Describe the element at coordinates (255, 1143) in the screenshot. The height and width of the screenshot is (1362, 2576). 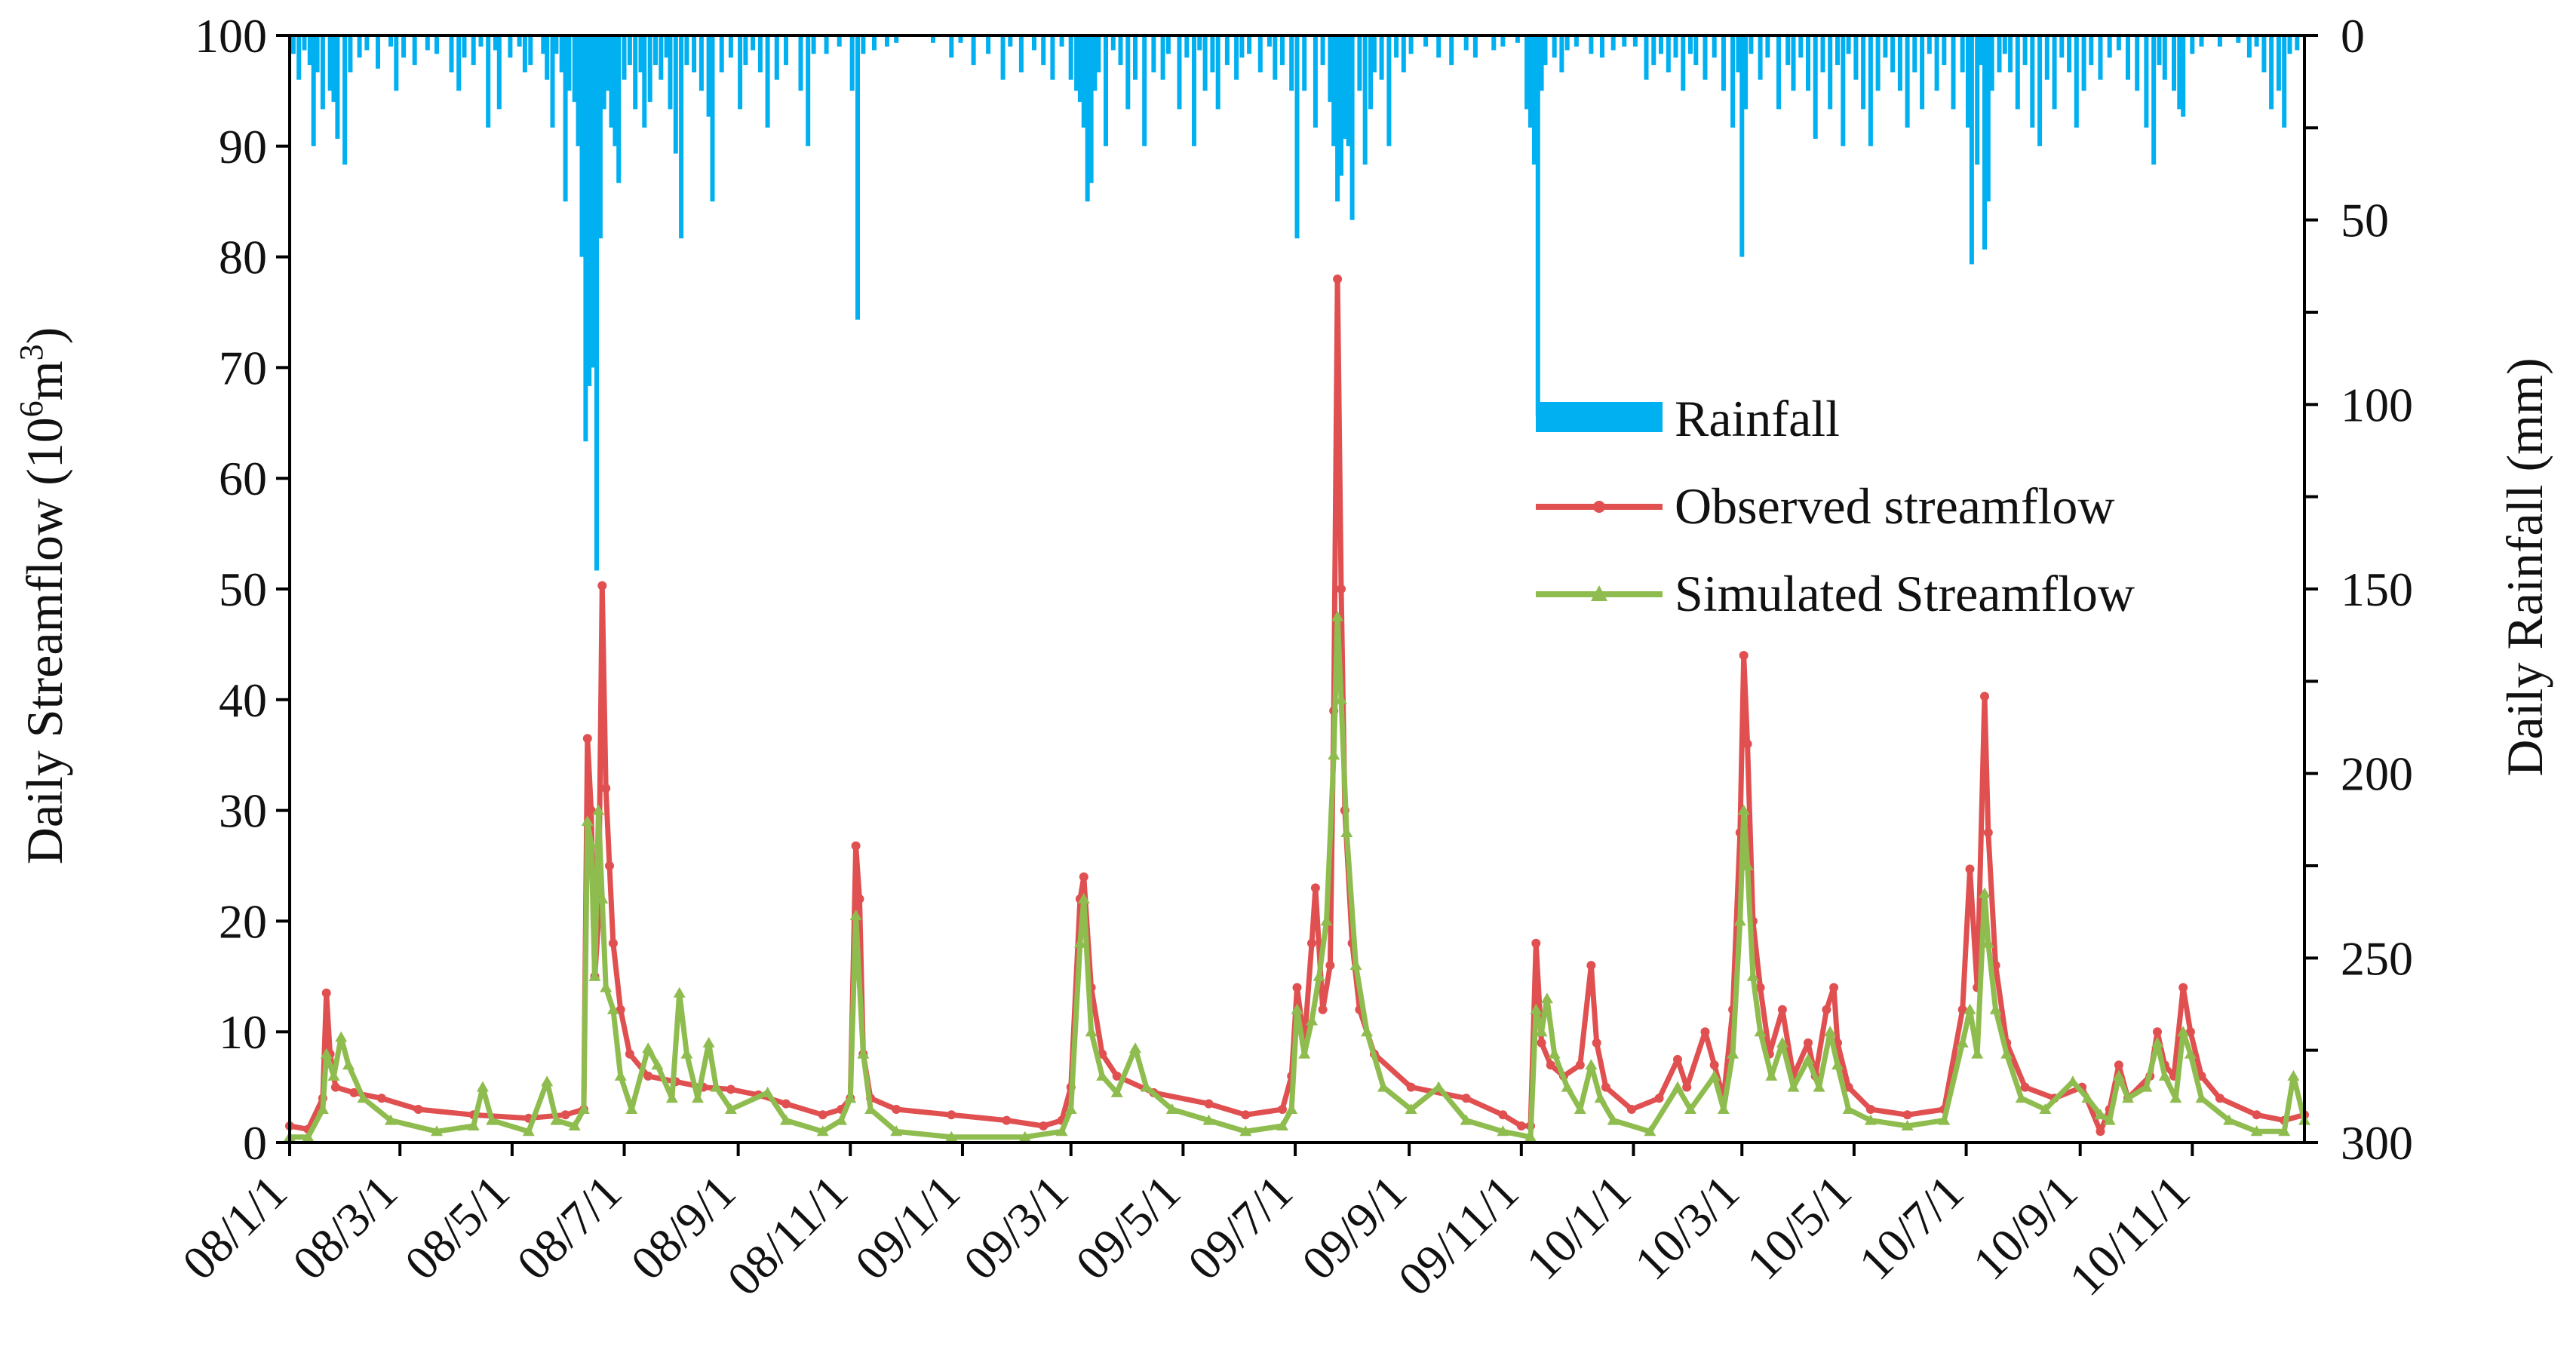
I see `left-tick-label-0: 0` at that location.